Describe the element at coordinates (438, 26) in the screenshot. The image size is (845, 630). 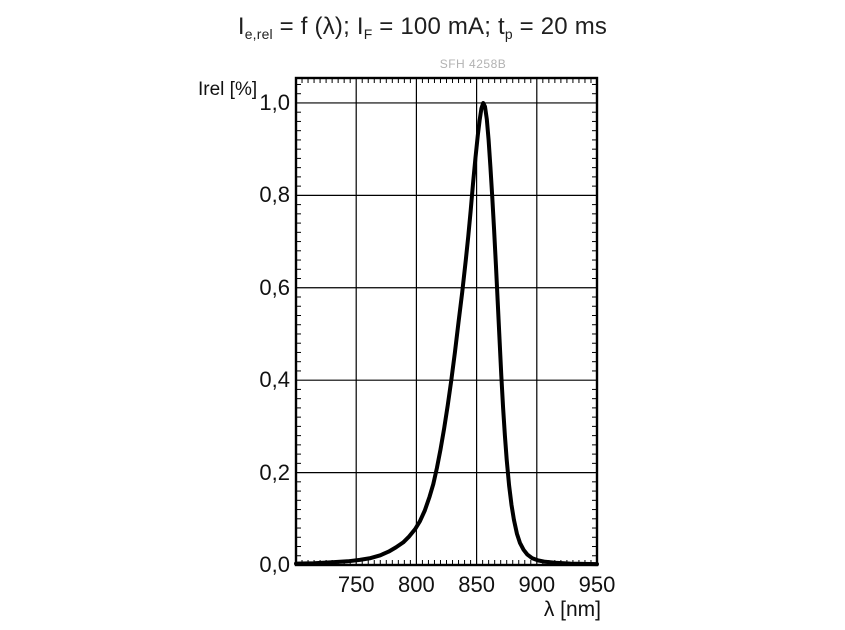
I see `title-text: = 100 mA; t` at that location.